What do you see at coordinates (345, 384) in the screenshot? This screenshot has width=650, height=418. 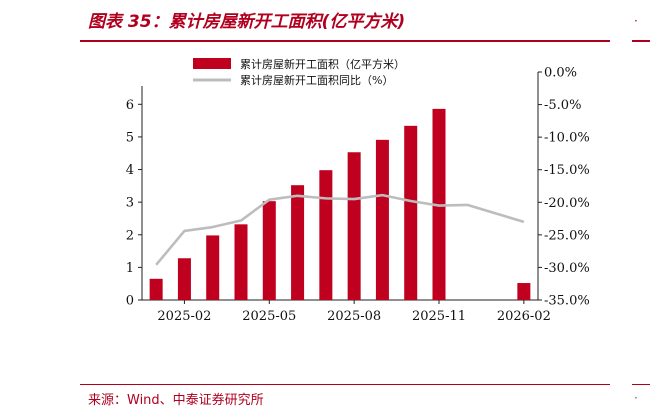 I see `source-divider` at bounding box center [345, 384].